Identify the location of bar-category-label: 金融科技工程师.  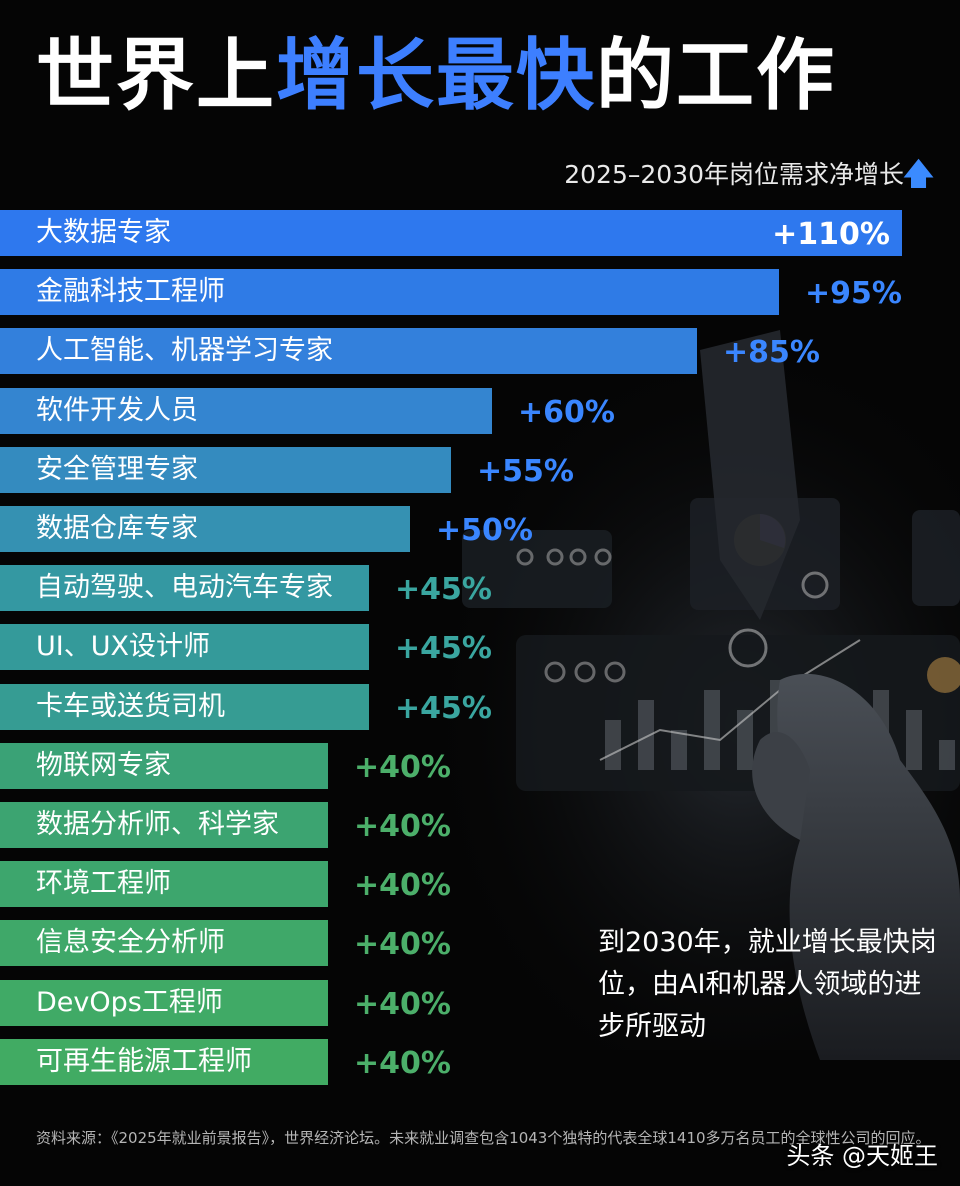
(130, 291).